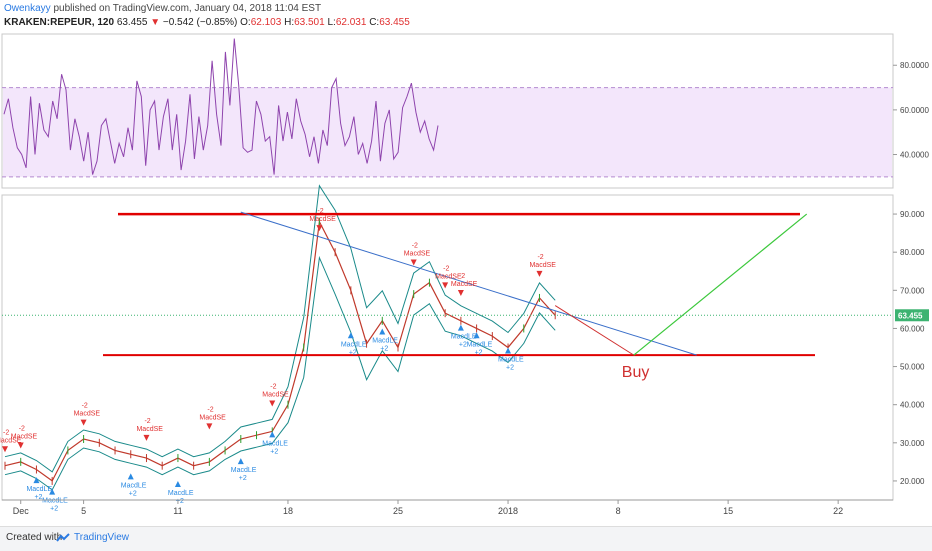  I want to click on high-value: 63.501, so click(309, 22).